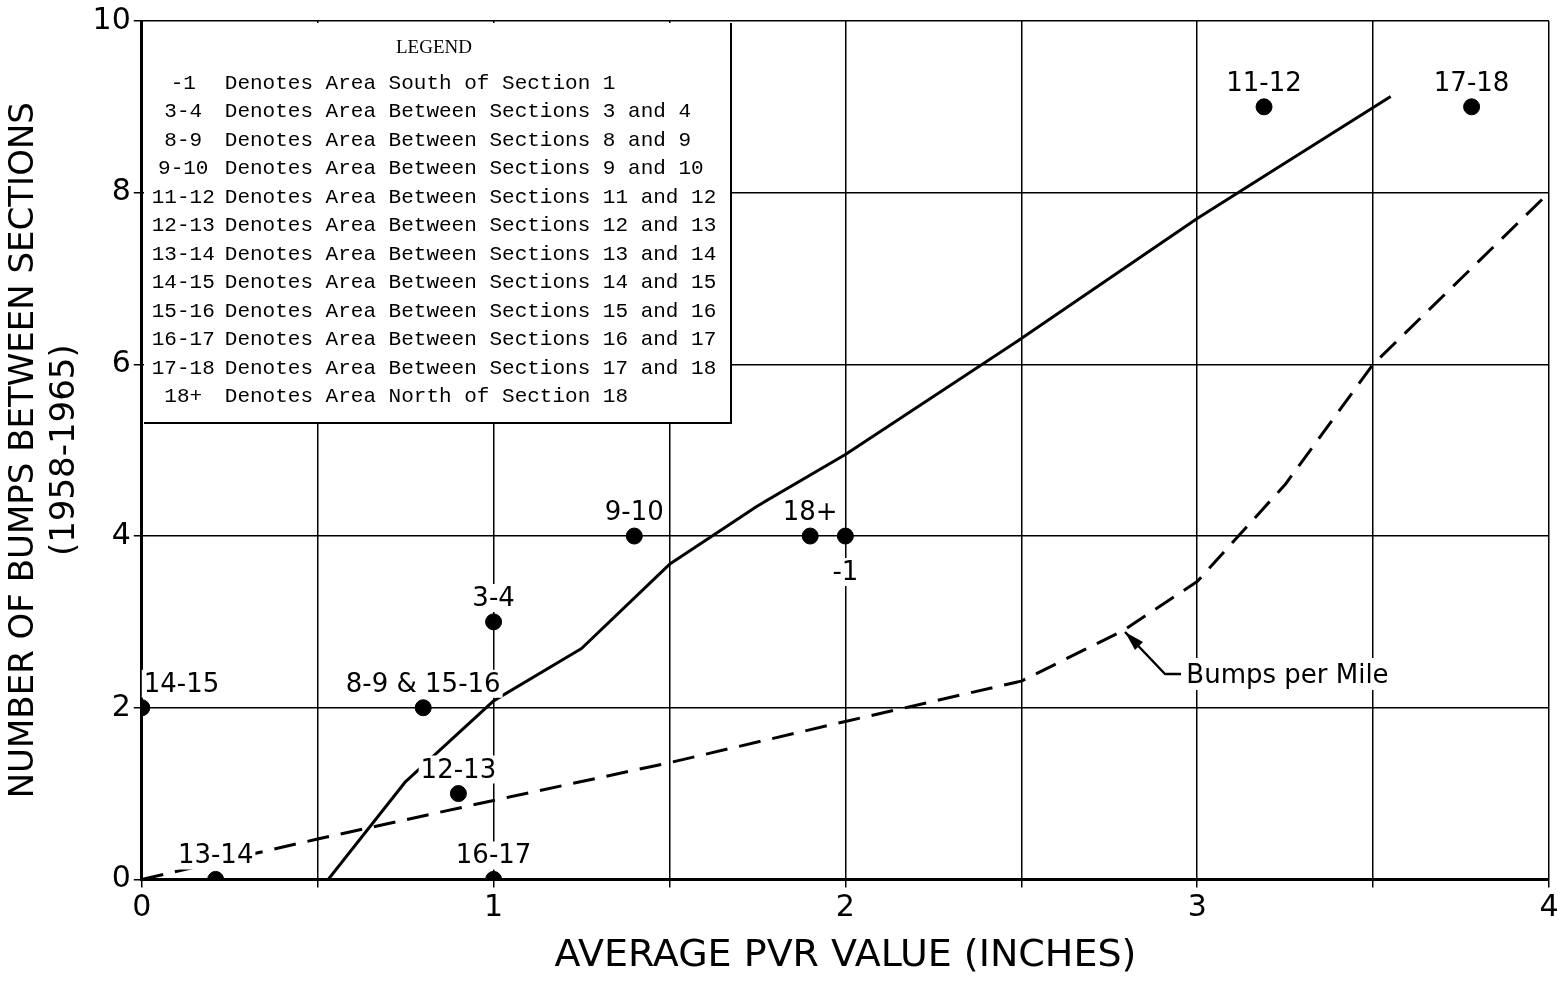 This screenshot has width=1565, height=983. What do you see at coordinates (634, 511) in the screenshot?
I see `annotation: 9-10` at bounding box center [634, 511].